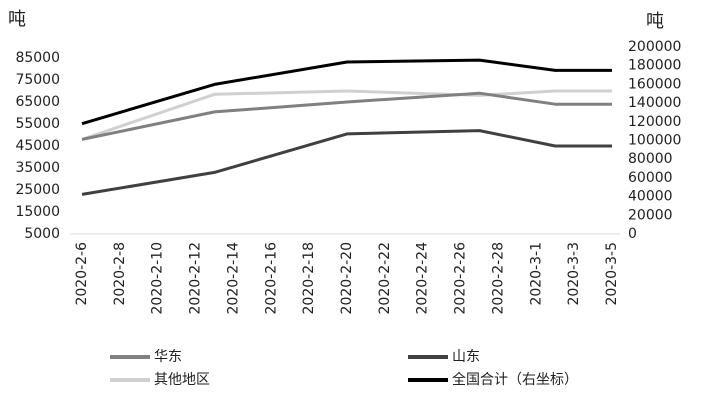 This screenshot has height=400, width=706. Describe the element at coordinates (42, 234) in the screenshot. I see `y-tick-label: 5000` at that location.